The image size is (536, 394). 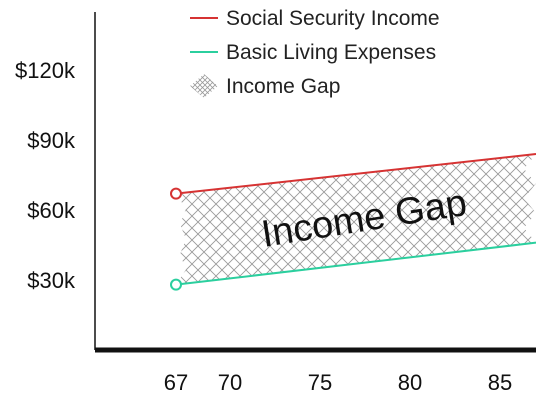 What do you see at coordinates (204, 86) in the screenshot?
I see `legend-swatch-hatch` at bounding box center [204, 86].